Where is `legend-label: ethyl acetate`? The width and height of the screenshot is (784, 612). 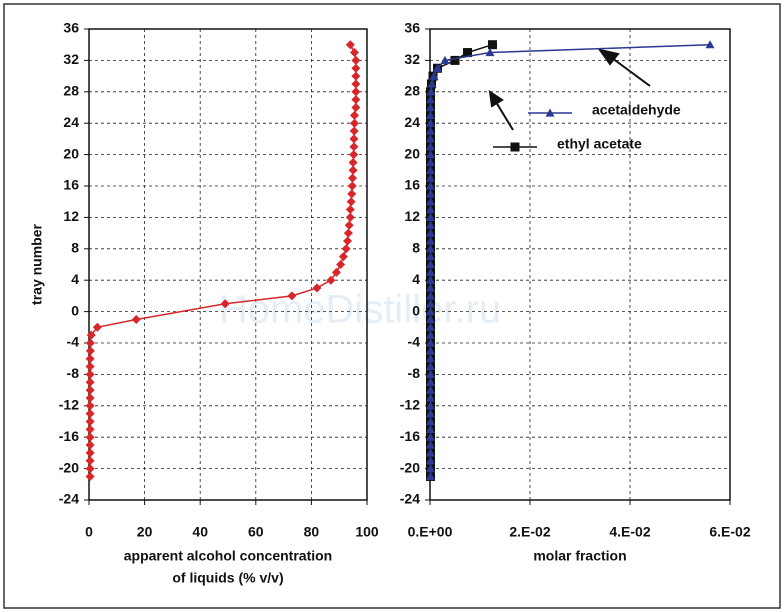 legend-label: ethyl acetate is located at coordinates (599, 144).